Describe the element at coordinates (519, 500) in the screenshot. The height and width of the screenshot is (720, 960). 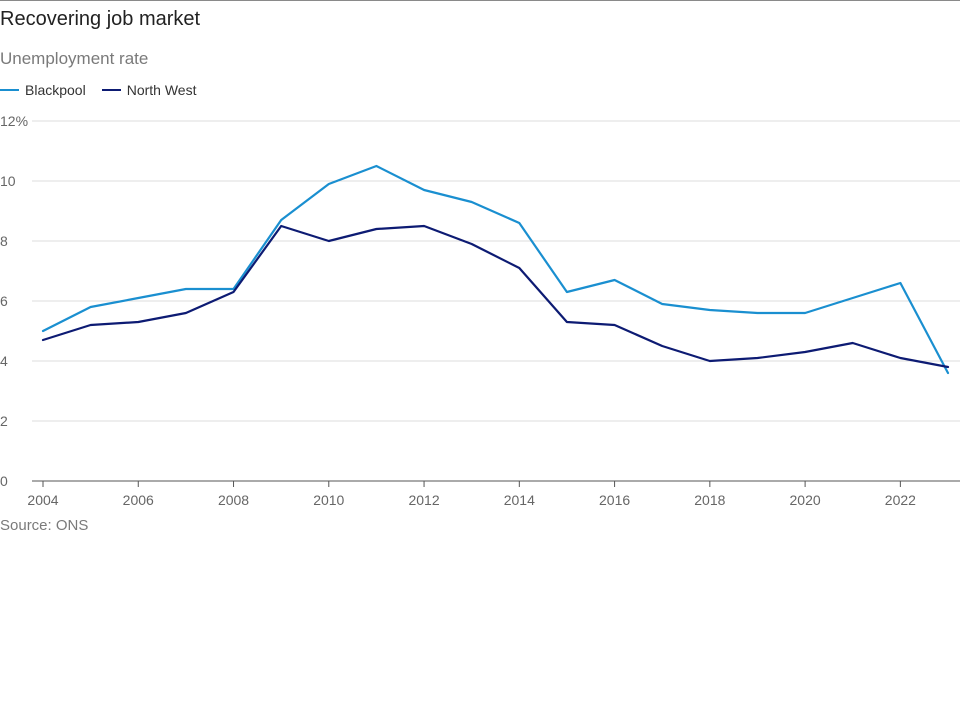
I see `x-tick-label: 2014` at that location.